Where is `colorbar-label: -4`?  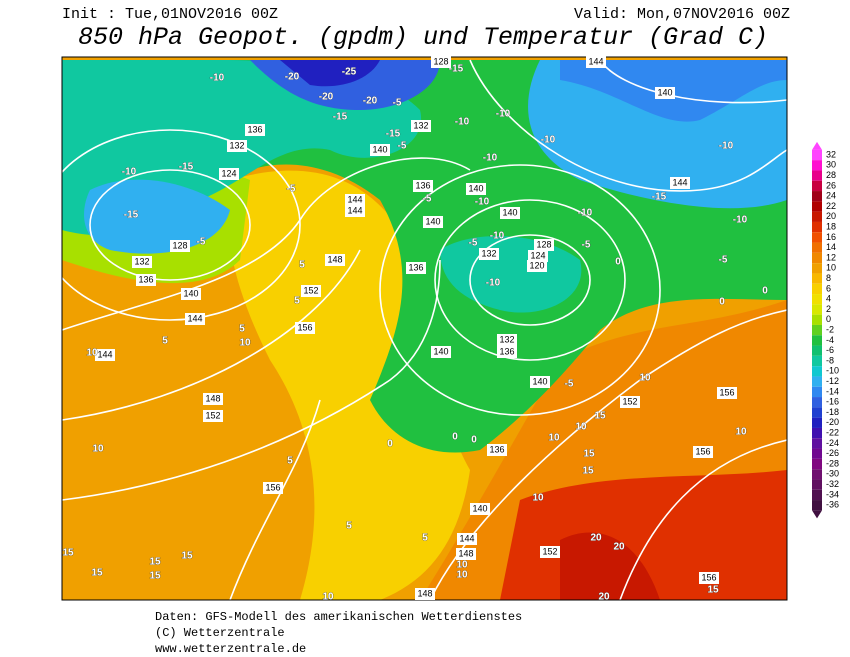 colorbar-label: -4 is located at coordinates (830, 340).